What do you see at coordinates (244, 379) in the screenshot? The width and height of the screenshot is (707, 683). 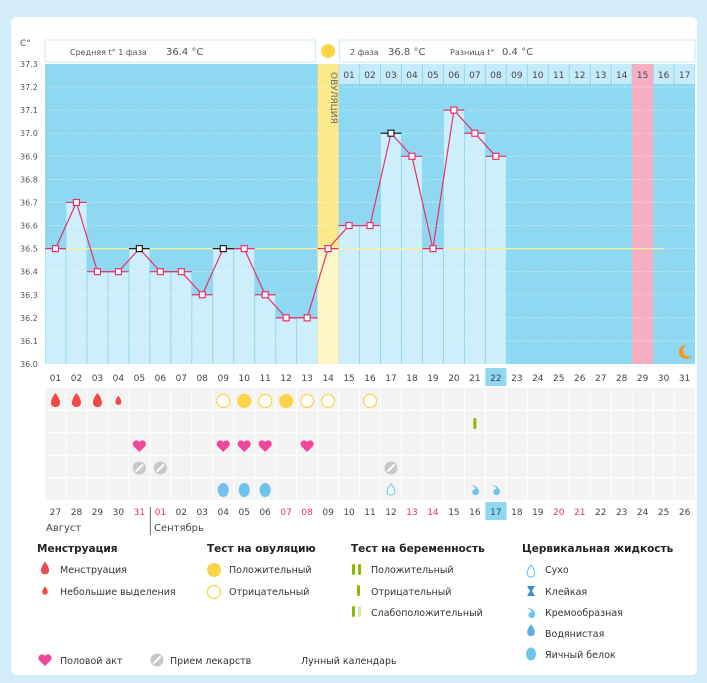 I see `cycle-day-label: 10` at bounding box center [244, 379].